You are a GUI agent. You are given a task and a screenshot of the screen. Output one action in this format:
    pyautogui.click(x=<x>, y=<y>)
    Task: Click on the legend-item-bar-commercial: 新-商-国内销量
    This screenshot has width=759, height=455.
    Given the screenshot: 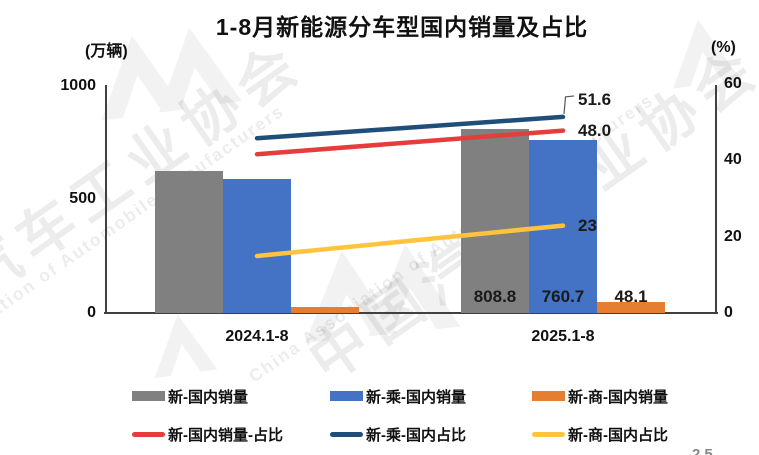 What is the action you would take?
    pyautogui.click(x=600, y=396)
    